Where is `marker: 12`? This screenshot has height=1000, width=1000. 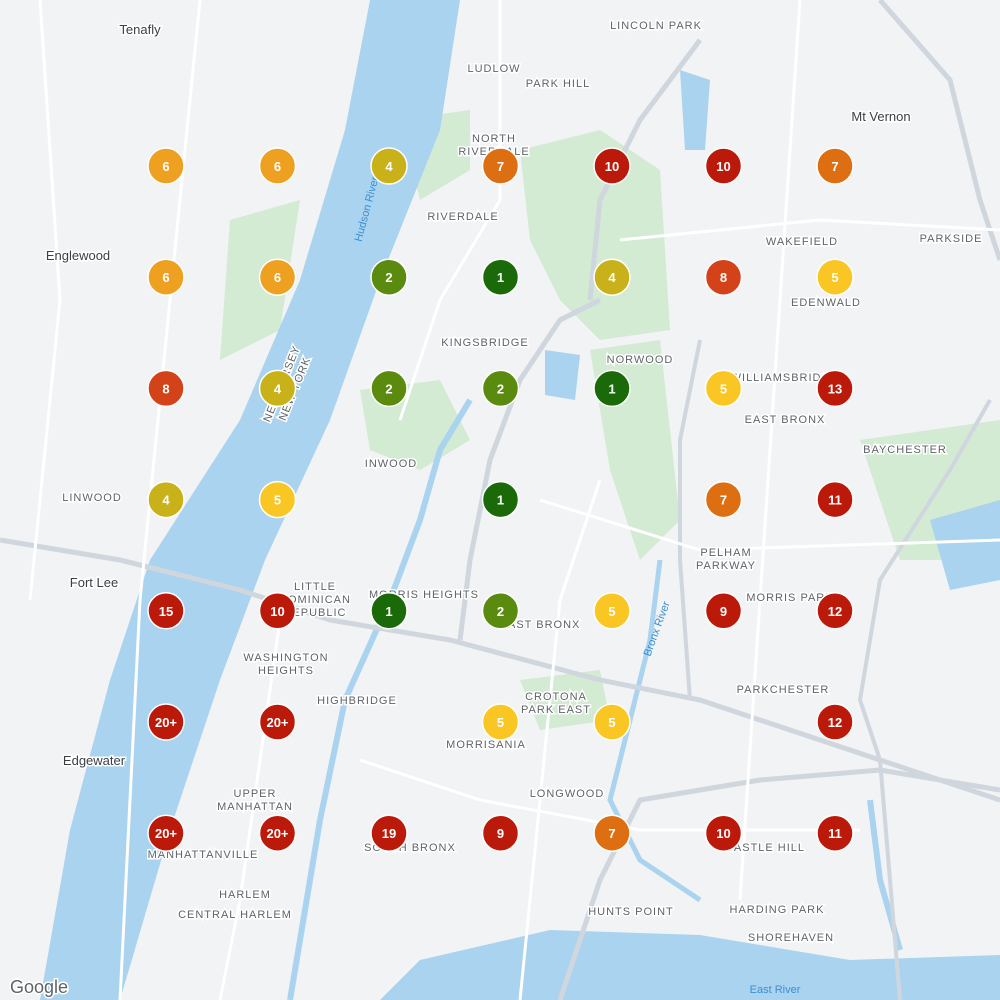 marker: 12 is located at coordinates (835, 611).